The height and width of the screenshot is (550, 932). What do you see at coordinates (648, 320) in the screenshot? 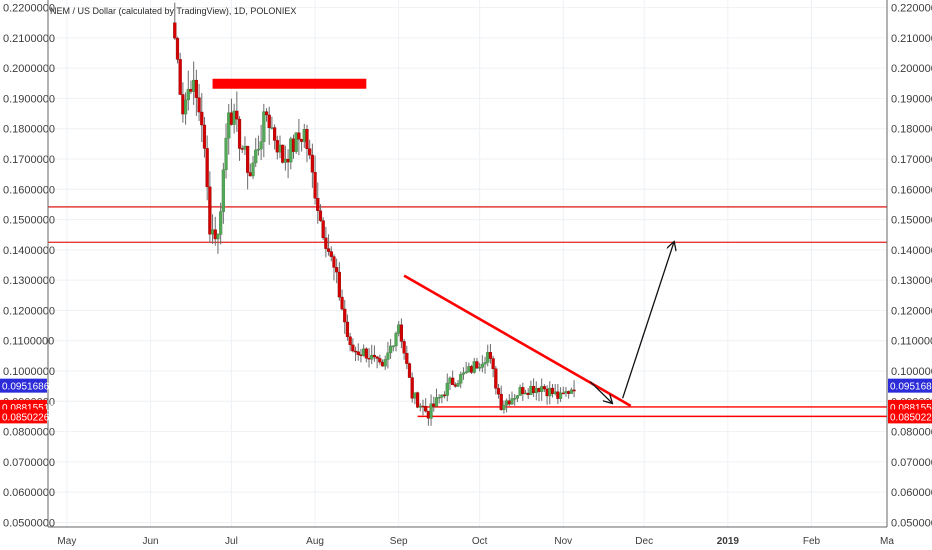
I see `projection-arrow` at bounding box center [648, 320].